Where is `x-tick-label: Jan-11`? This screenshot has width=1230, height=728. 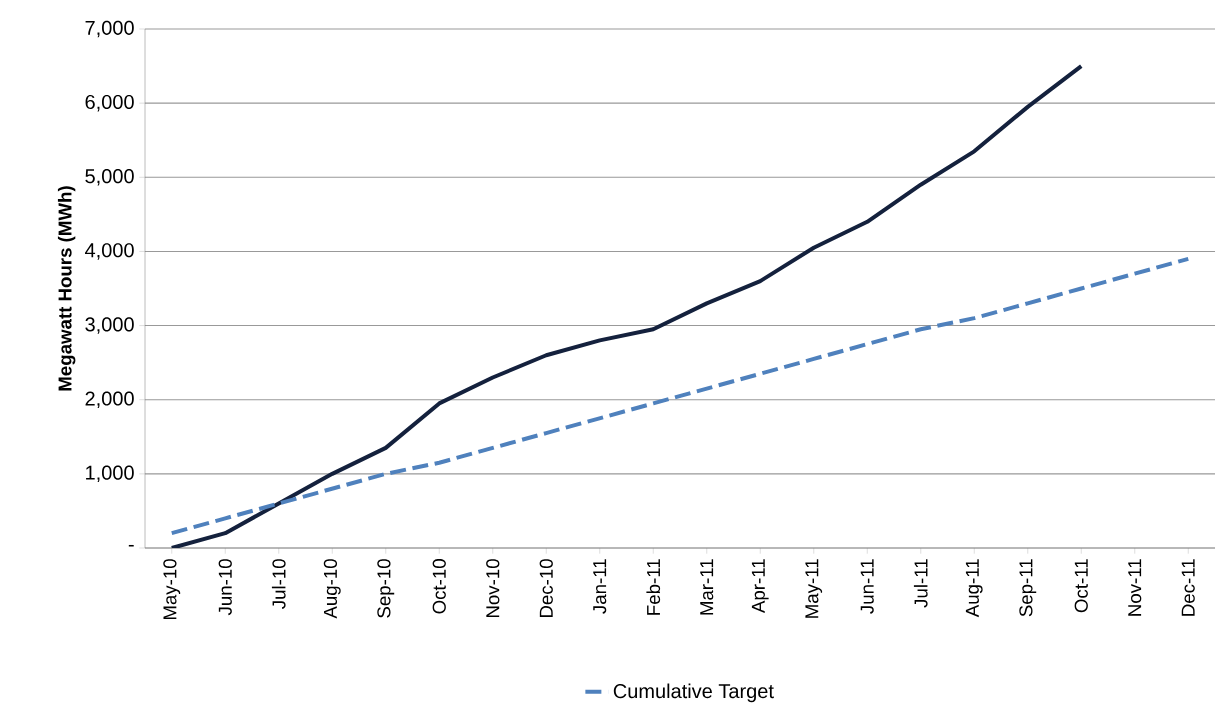 x-tick-label: Jan-11 is located at coordinates (600, 586).